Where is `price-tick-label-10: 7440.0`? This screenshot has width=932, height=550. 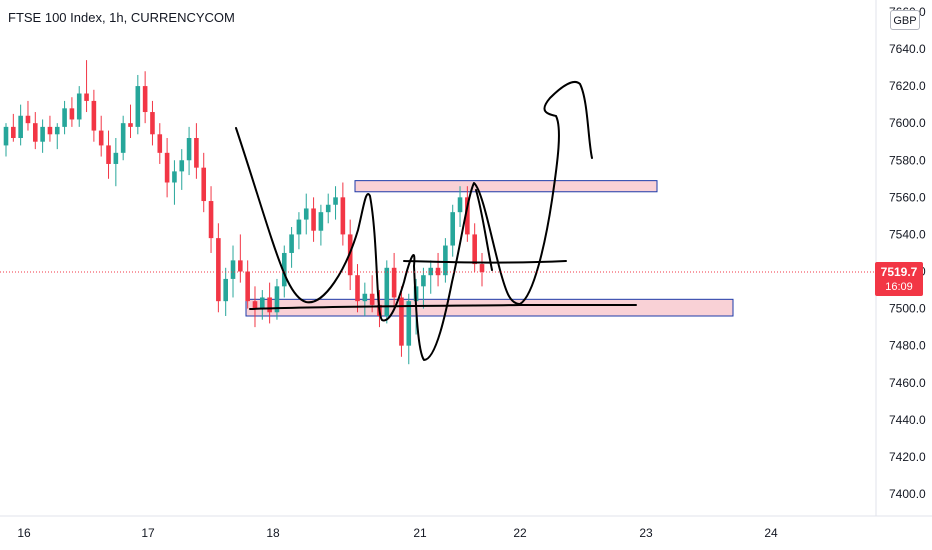 price-tick-label-10: 7440.0 is located at coordinates (907, 420).